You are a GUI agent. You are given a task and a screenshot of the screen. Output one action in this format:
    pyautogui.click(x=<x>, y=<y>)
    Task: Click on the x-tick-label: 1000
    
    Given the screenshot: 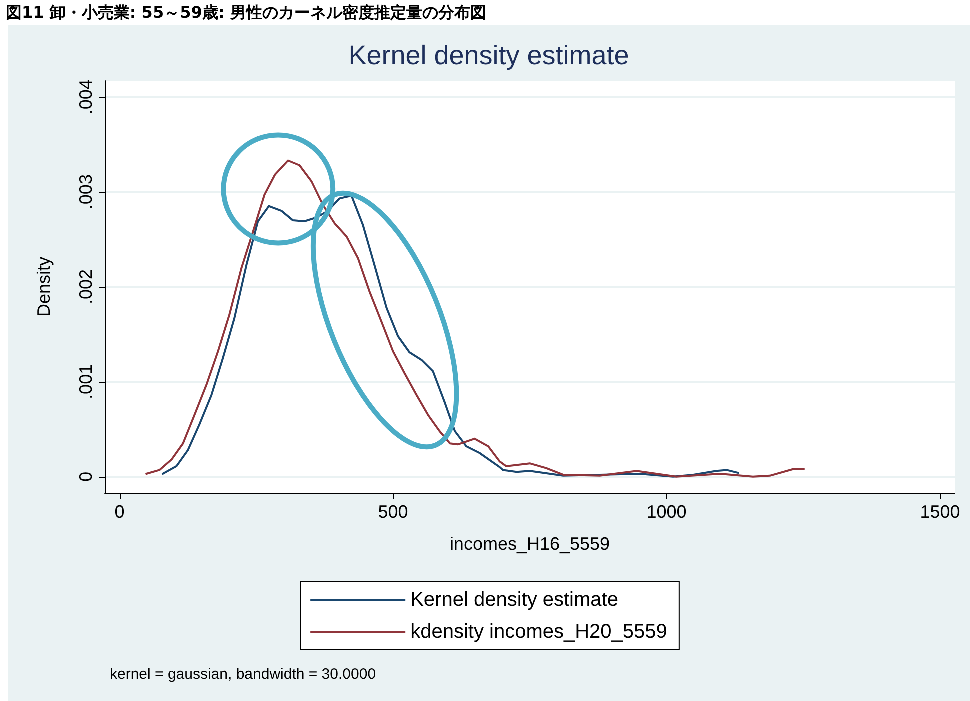 What is the action you would take?
    pyautogui.click(x=666, y=512)
    